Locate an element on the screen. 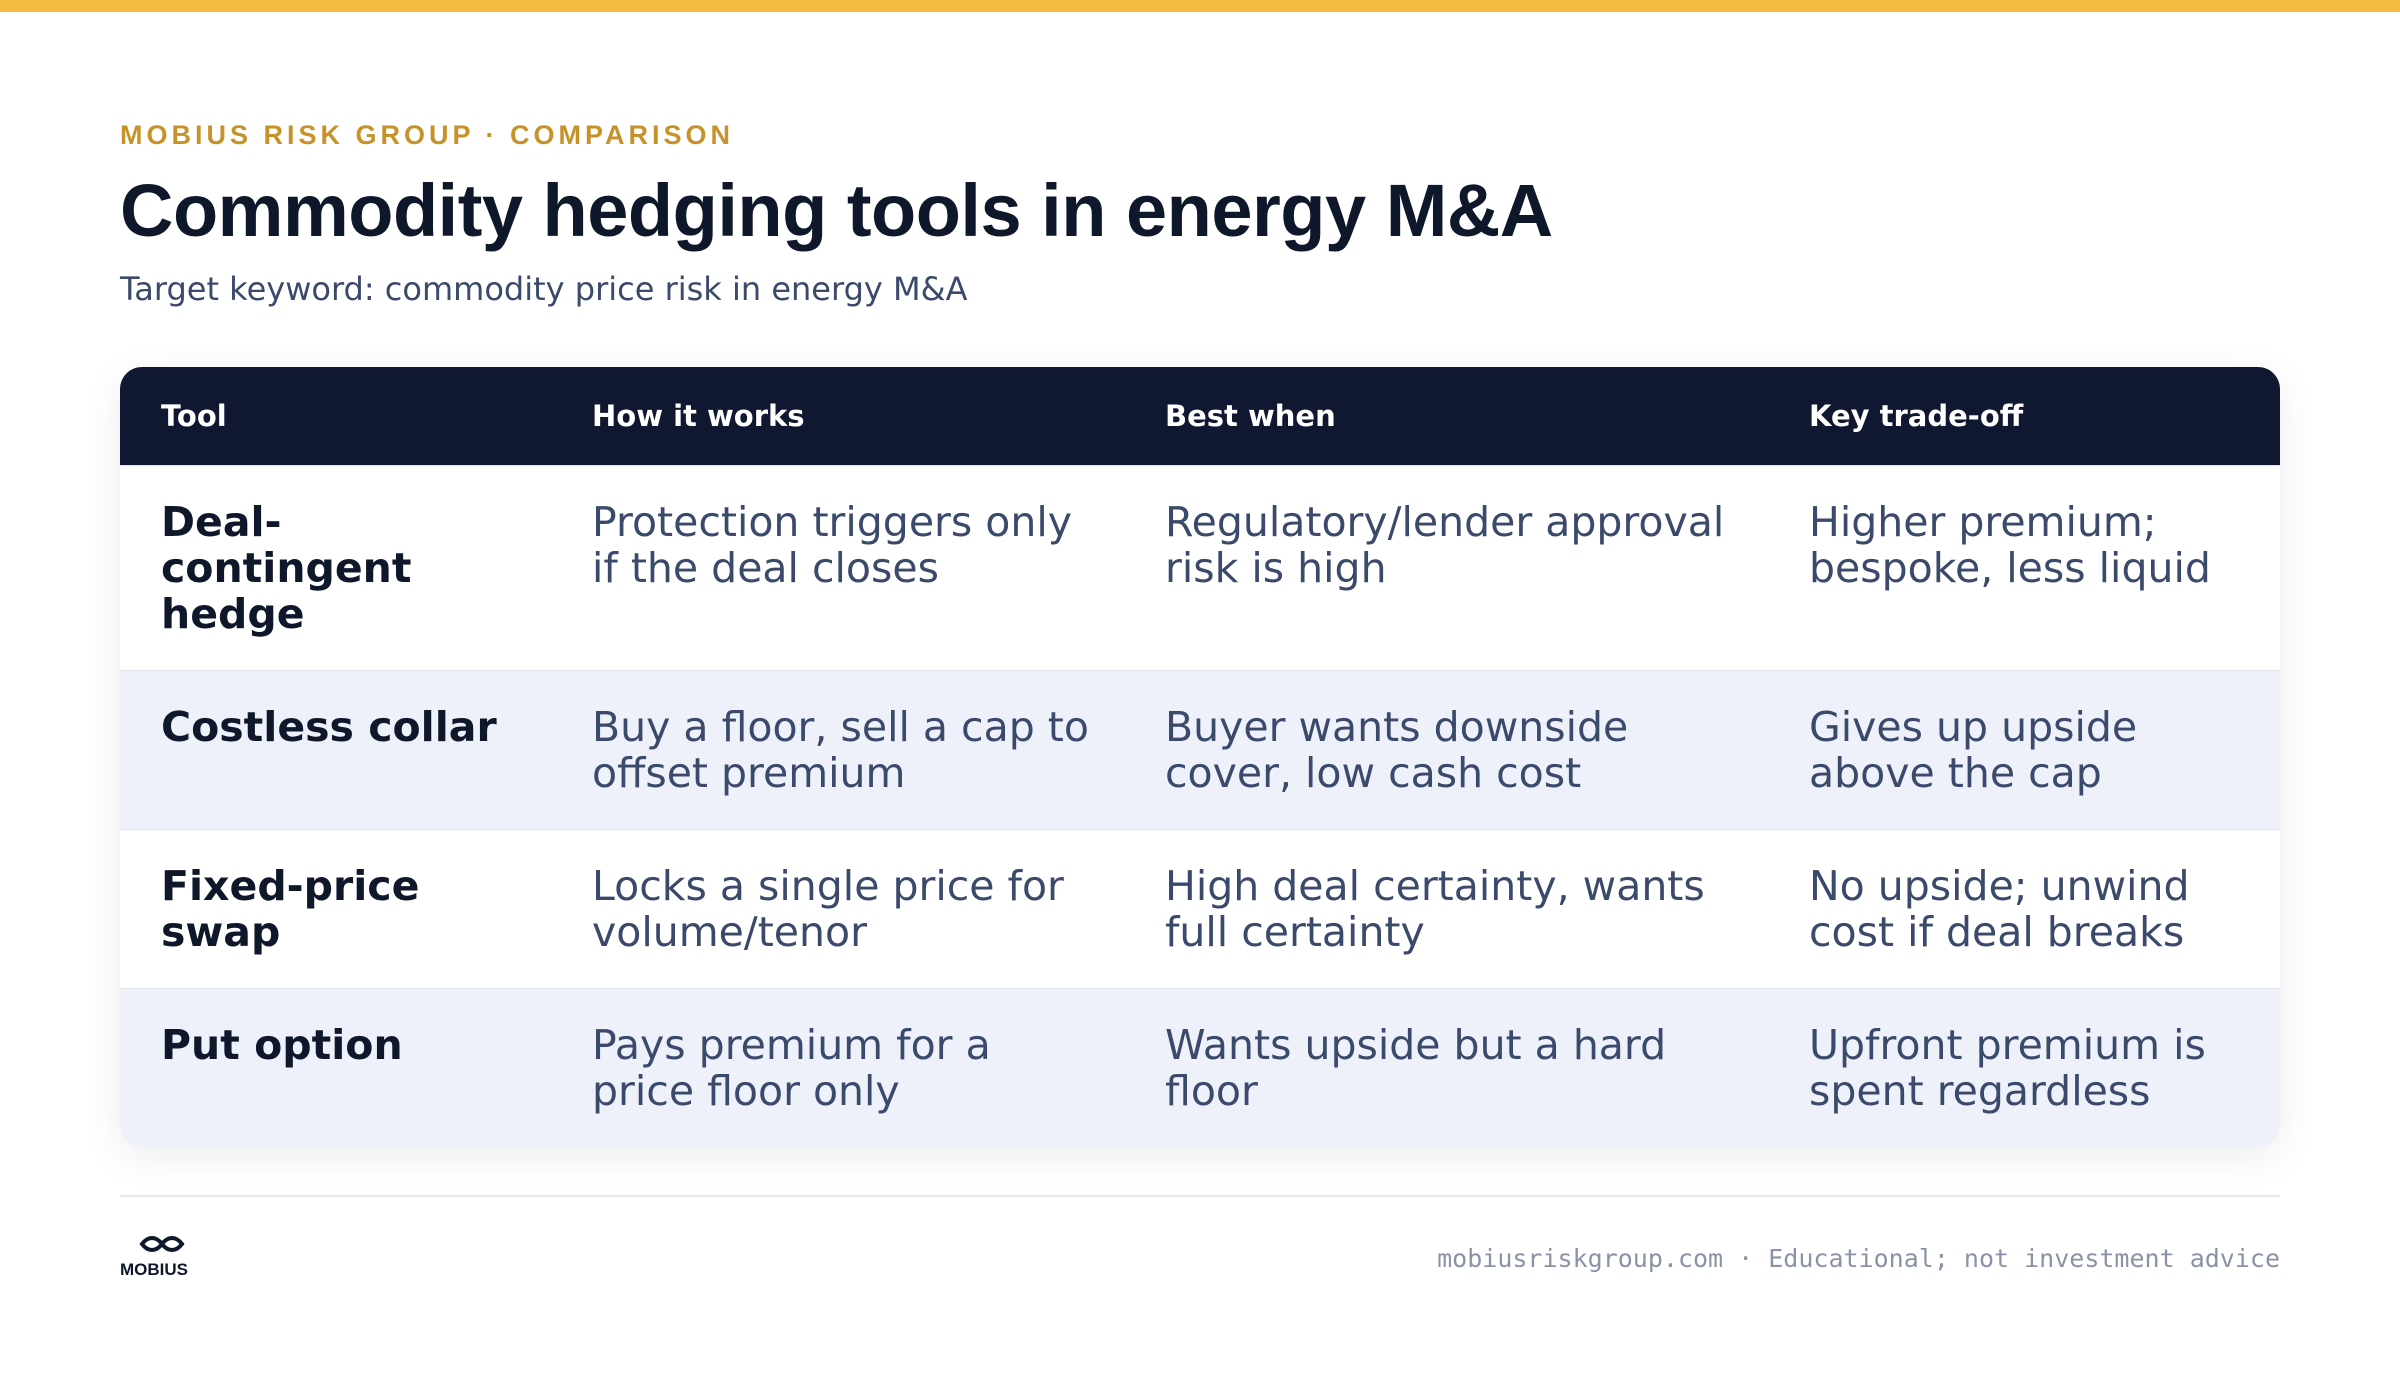 The width and height of the screenshot is (2400, 1398). table-cell: Gives up upside above the cap is located at coordinates (2024, 750).